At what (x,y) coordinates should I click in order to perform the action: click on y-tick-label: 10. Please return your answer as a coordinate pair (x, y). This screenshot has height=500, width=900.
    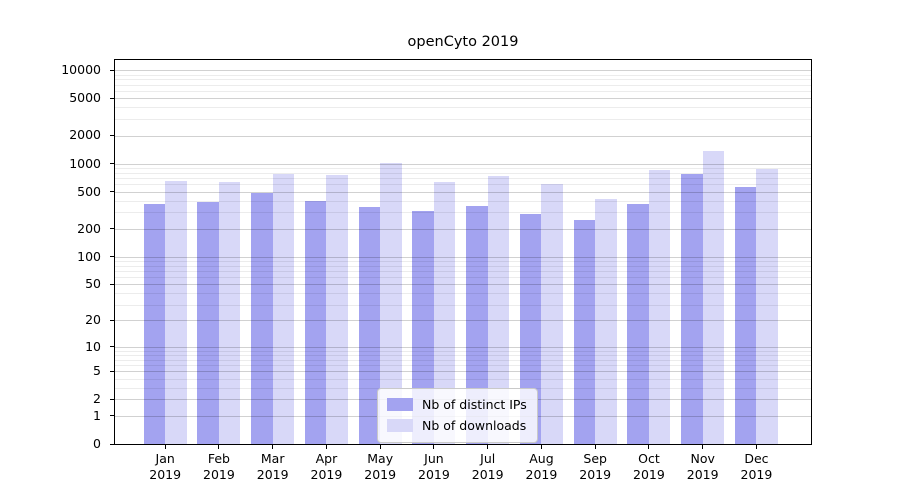
    Looking at the image, I should click on (93, 346).